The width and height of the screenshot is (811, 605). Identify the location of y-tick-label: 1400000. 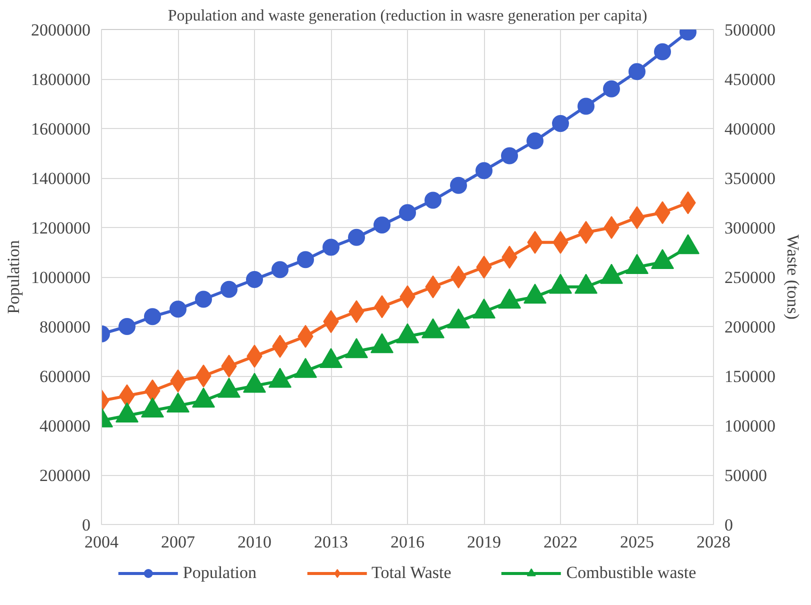
(60, 178).